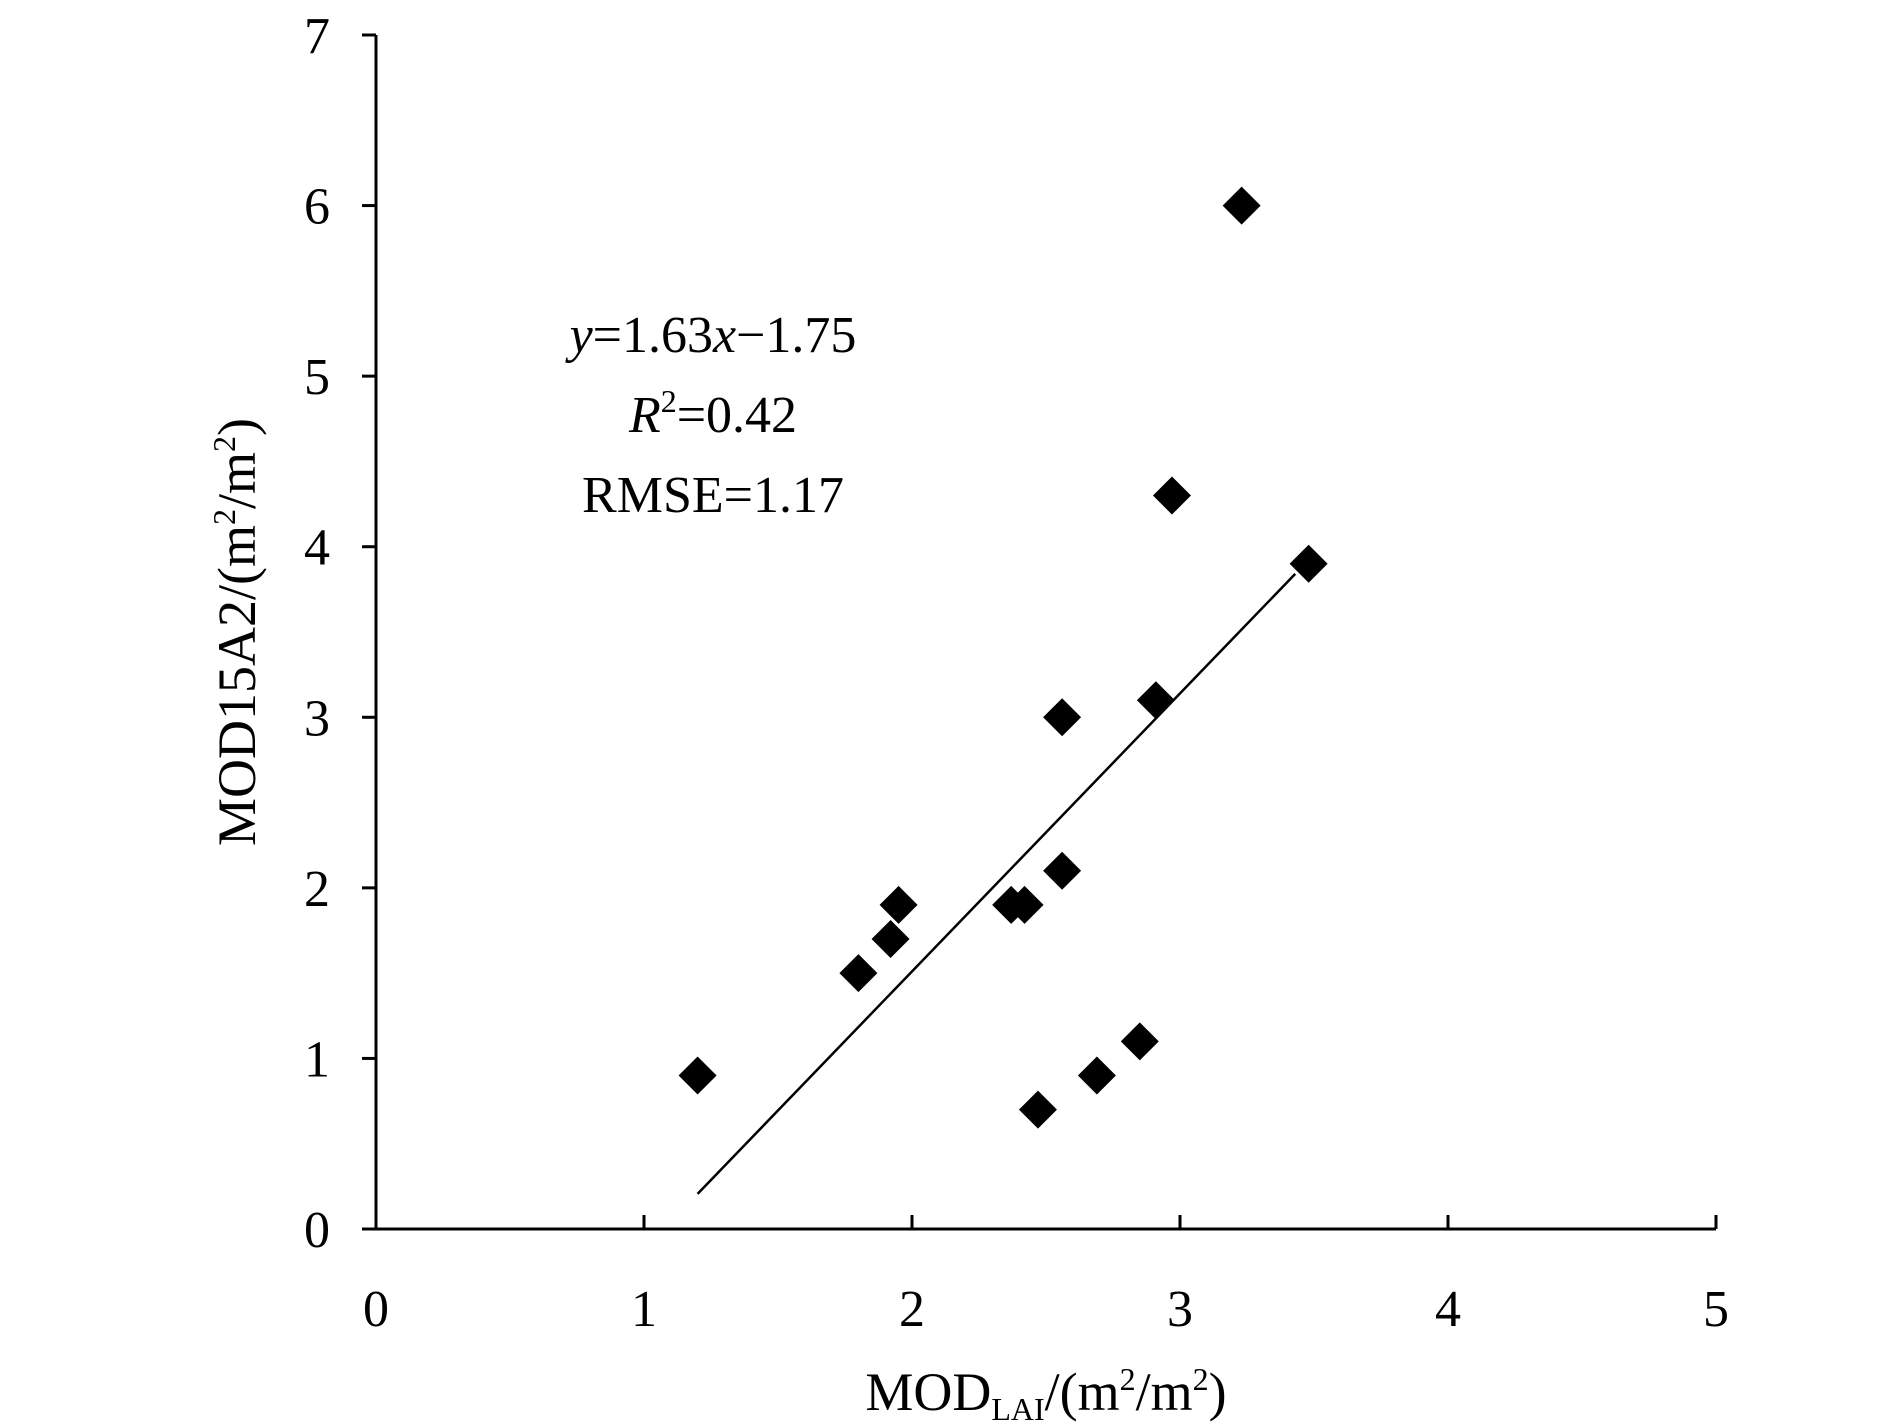  I want to click on fit-line-group, so click(996, 883).